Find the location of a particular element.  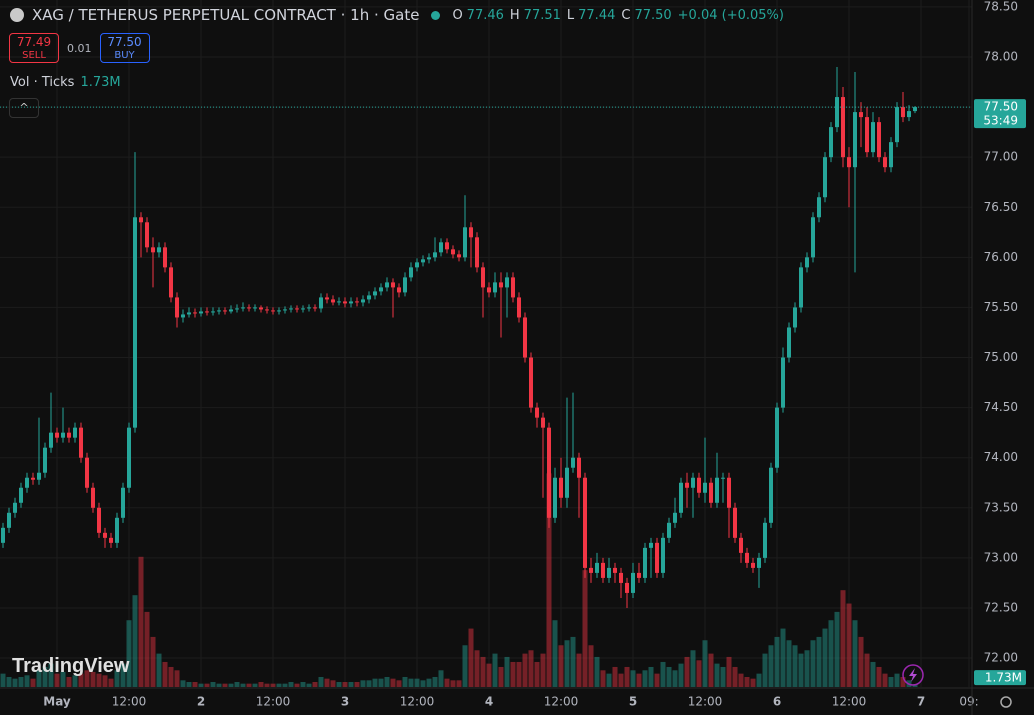

y-tick-label: 76.50 is located at coordinates (1001, 207).